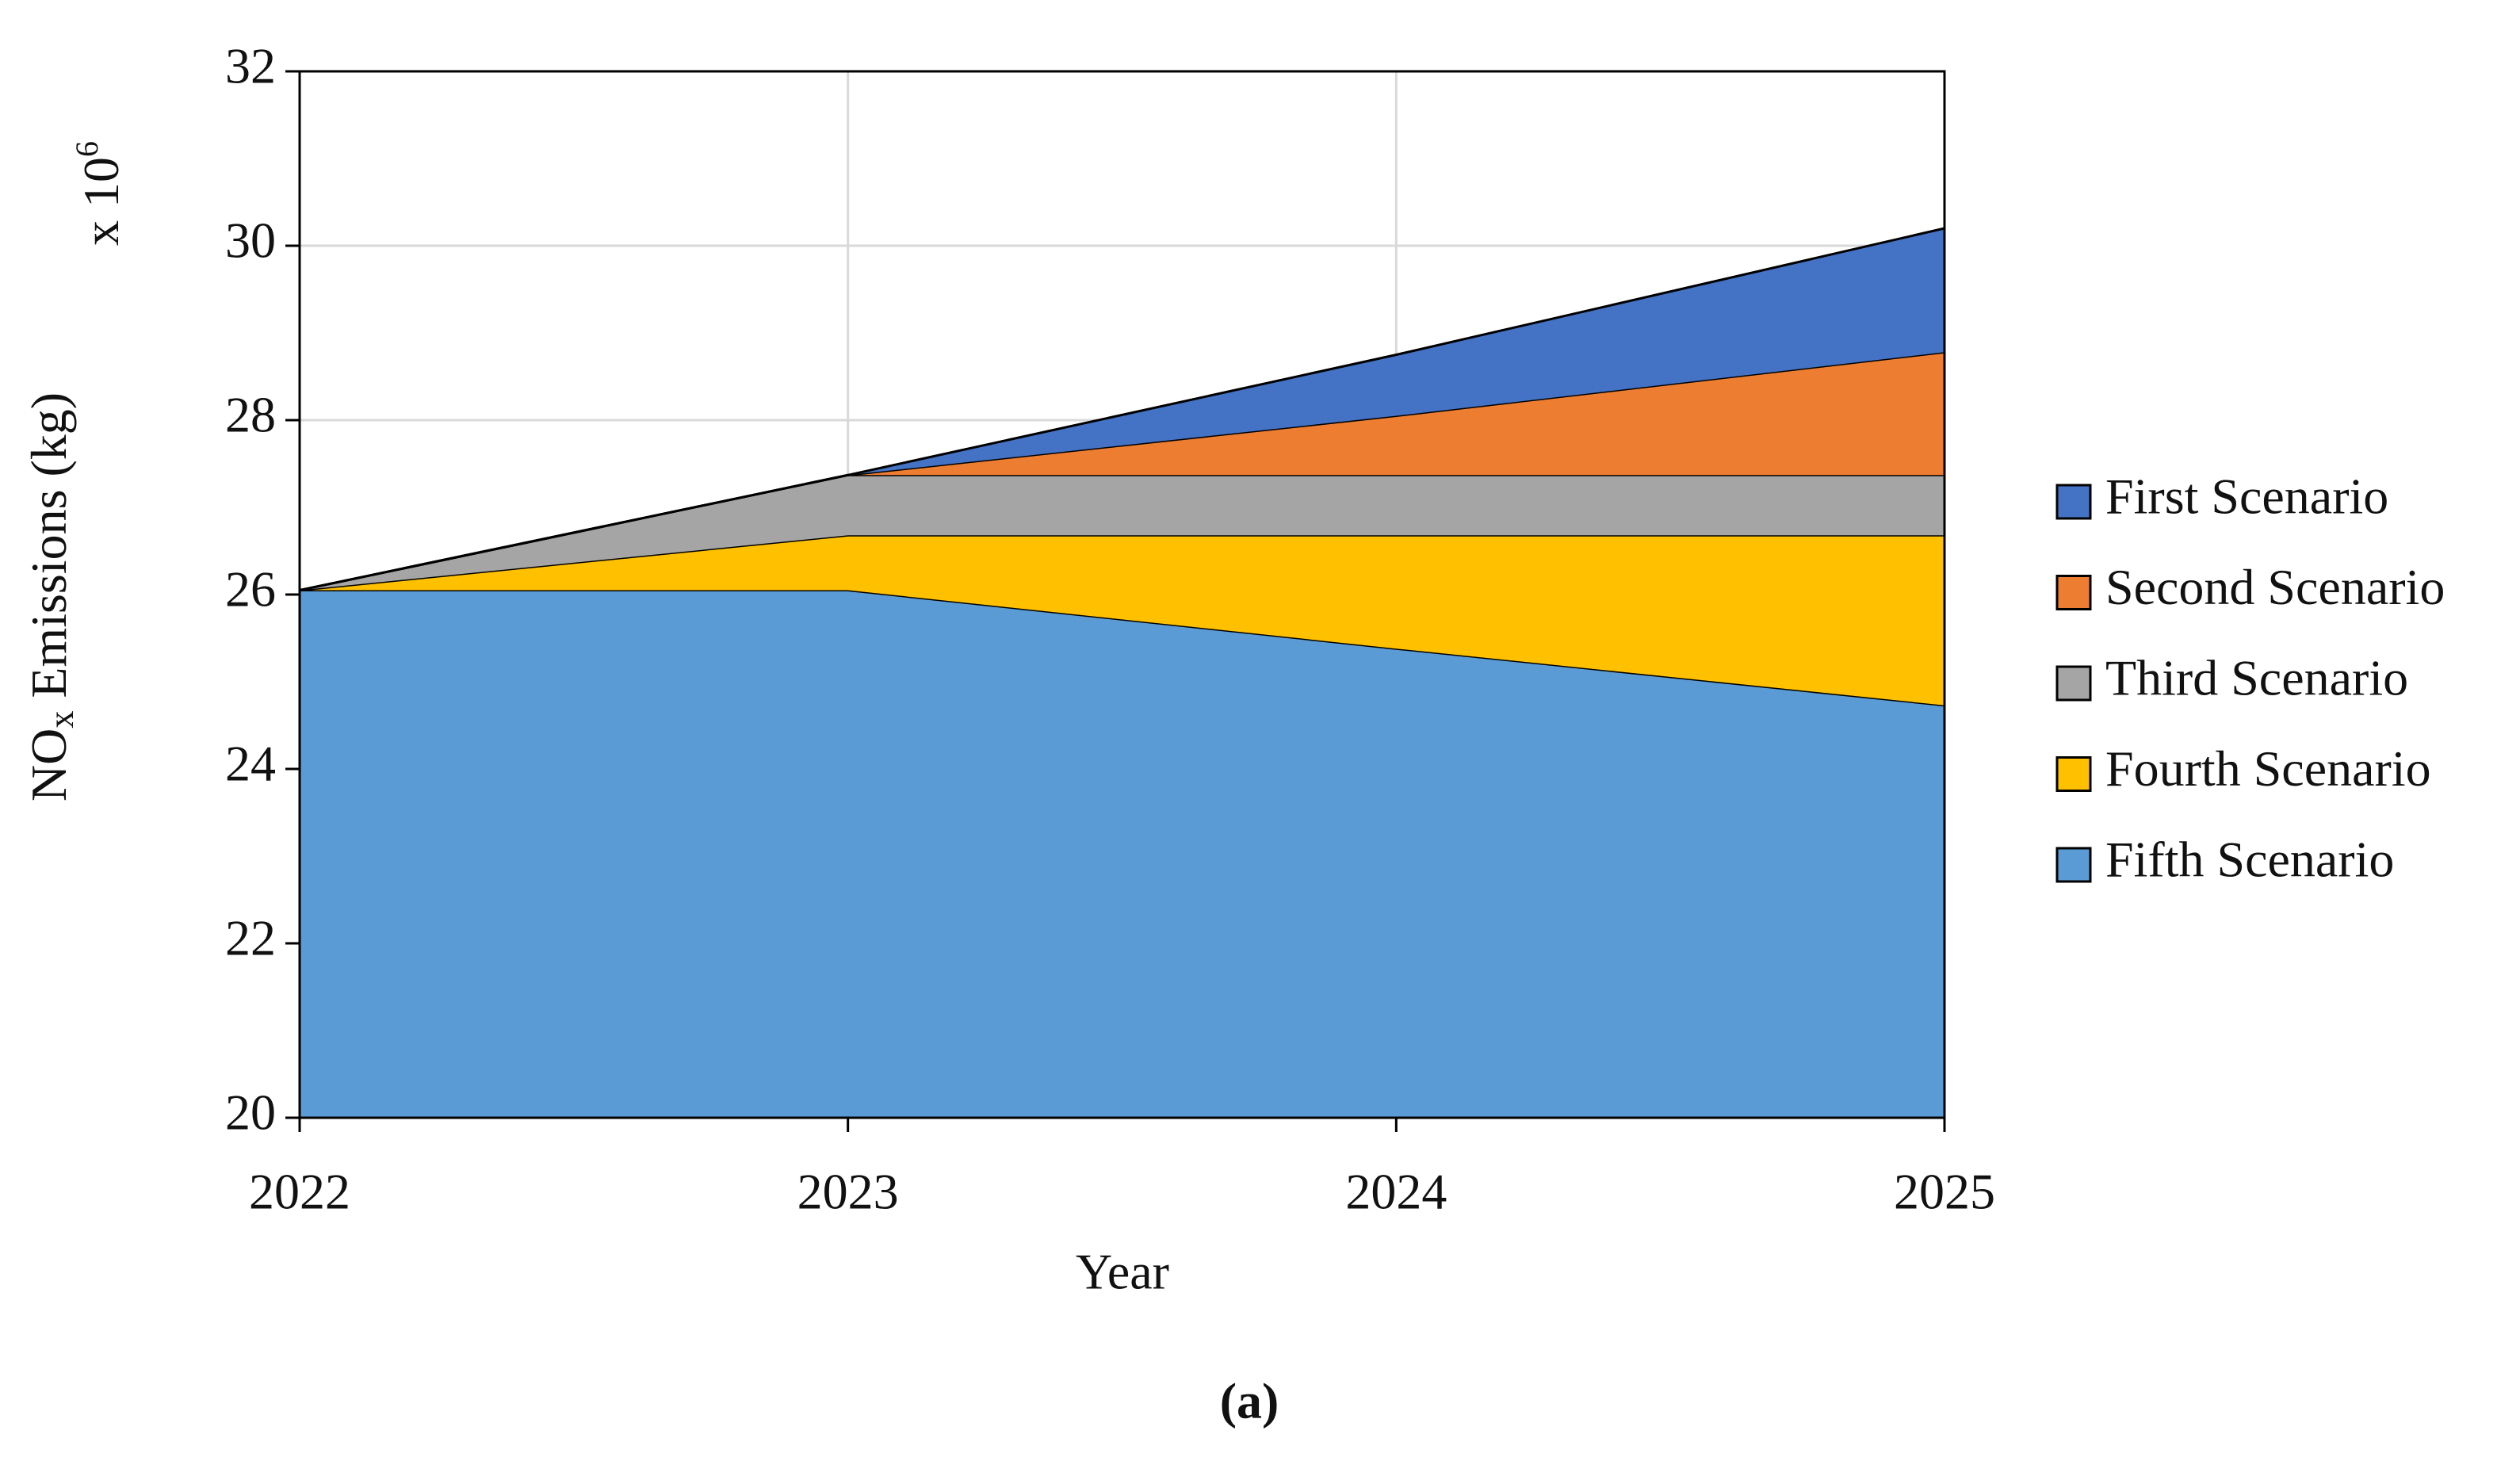 This screenshot has width=2520, height=1461. What do you see at coordinates (250, 764) in the screenshot?
I see `y-tick-label: 24` at bounding box center [250, 764].